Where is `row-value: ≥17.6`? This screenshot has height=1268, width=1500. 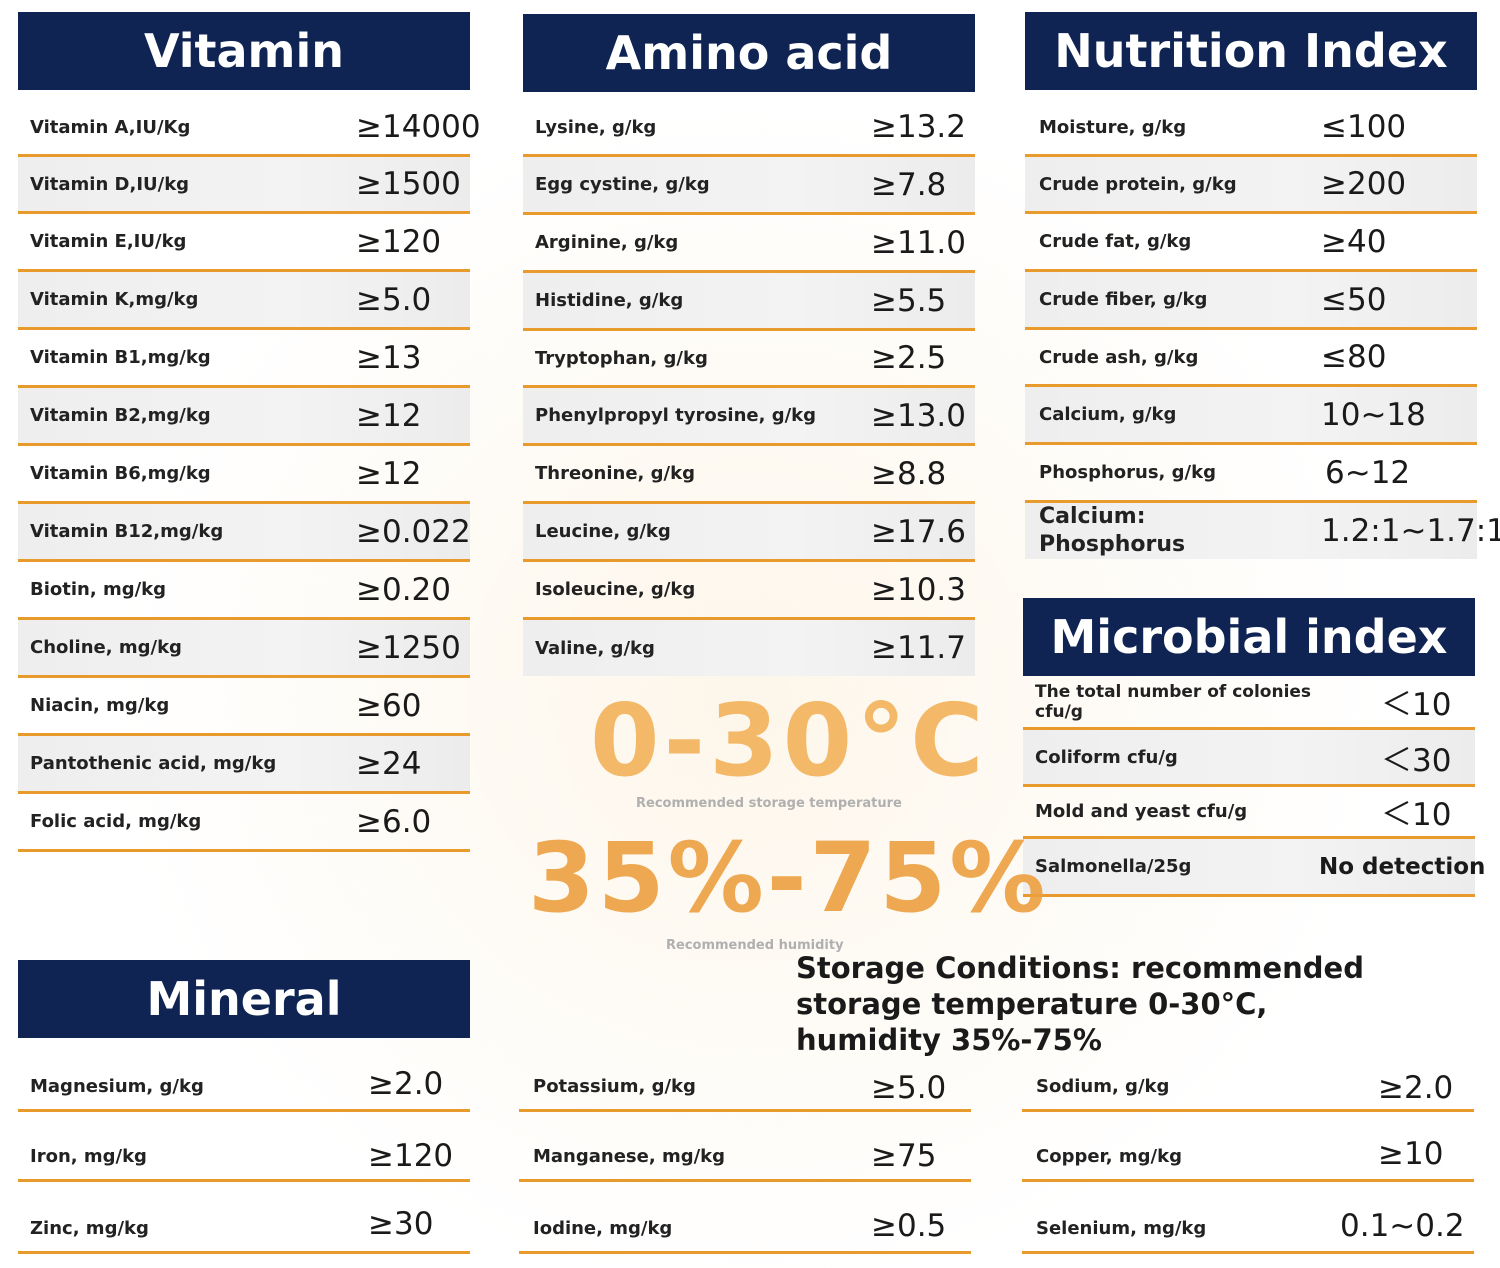 row-value: ≥17.6 is located at coordinates (918, 531).